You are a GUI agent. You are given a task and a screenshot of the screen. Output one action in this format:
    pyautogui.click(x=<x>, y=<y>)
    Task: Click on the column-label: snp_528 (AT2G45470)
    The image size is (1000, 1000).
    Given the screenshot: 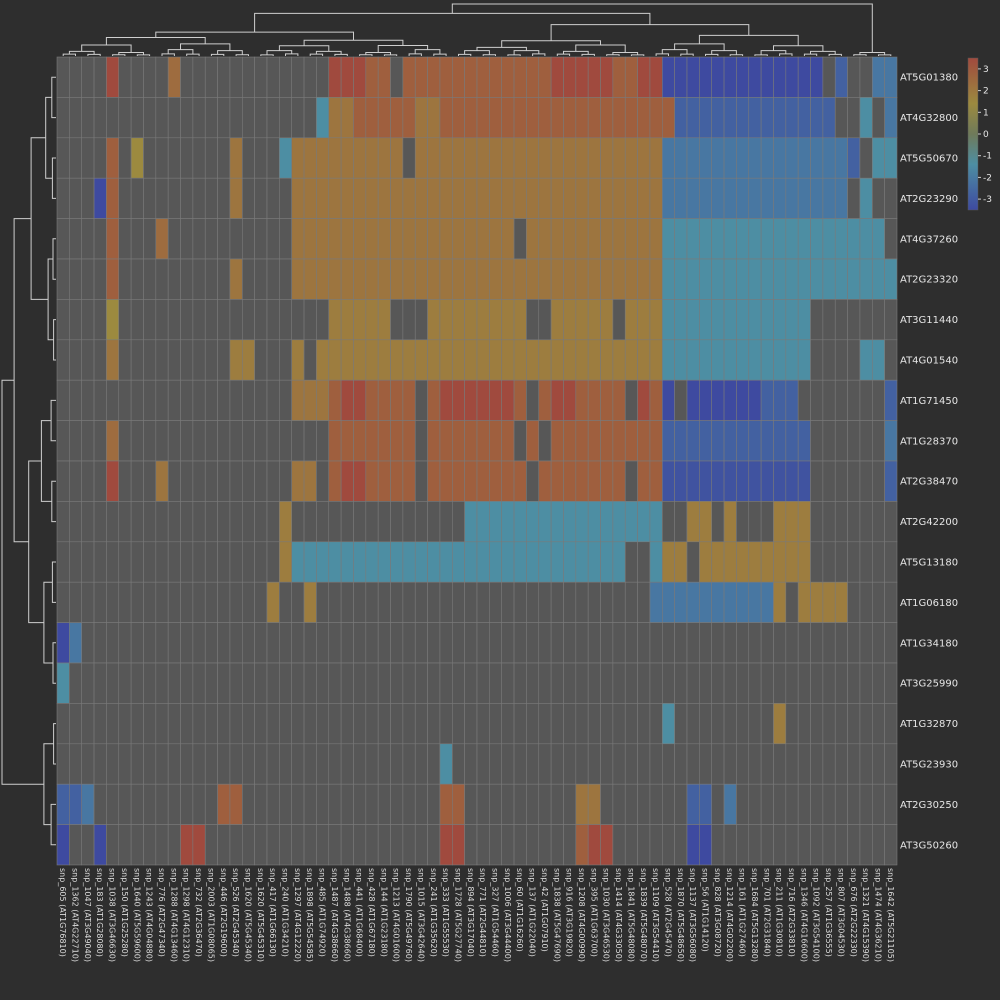 What is the action you would take?
    pyautogui.click(x=668, y=912)
    